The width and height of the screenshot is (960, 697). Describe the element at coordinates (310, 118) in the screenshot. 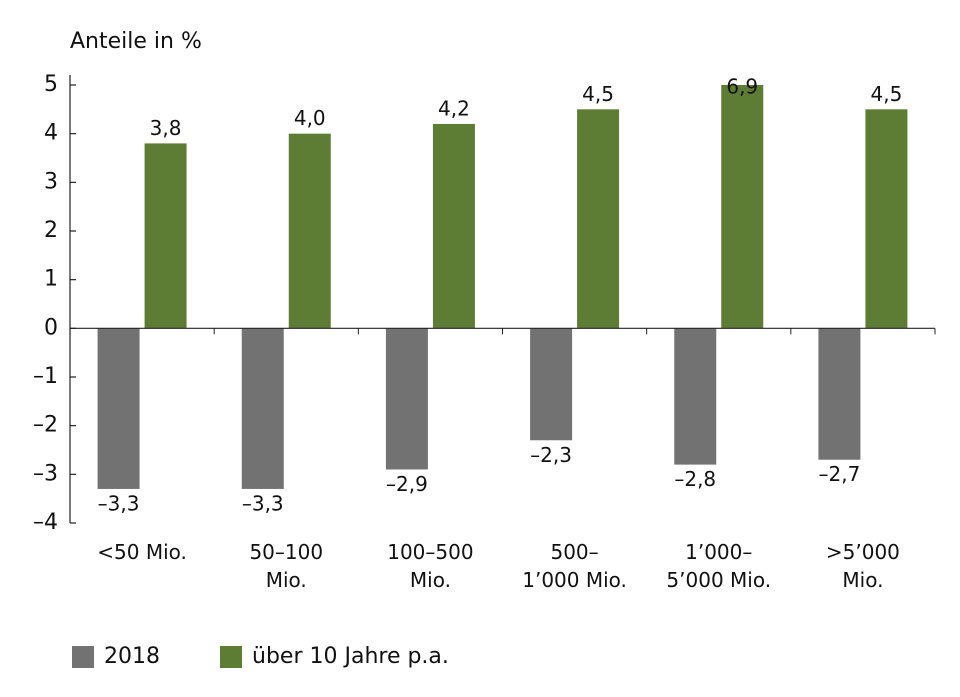

I see `data-label: 4,0` at that location.